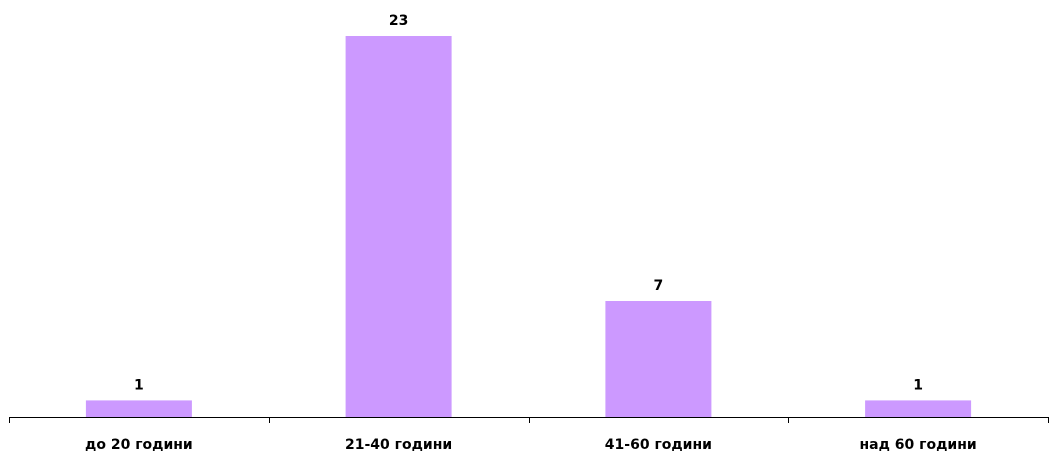 This screenshot has height=457, width=1050. What do you see at coordinates (529, 420) in the screenshot?
I see `x-axis-ticks-group` at bounding box center [529, 420].